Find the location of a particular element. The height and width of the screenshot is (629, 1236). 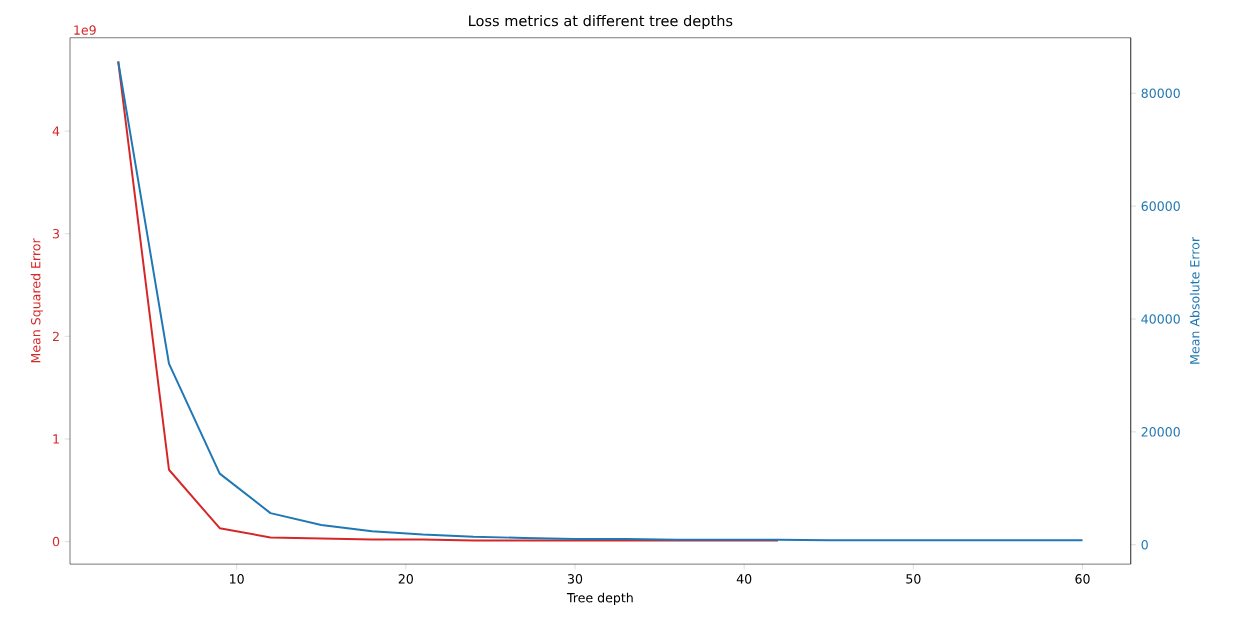

x-axis-title: Tree depth is located at coordinates (599, 599).